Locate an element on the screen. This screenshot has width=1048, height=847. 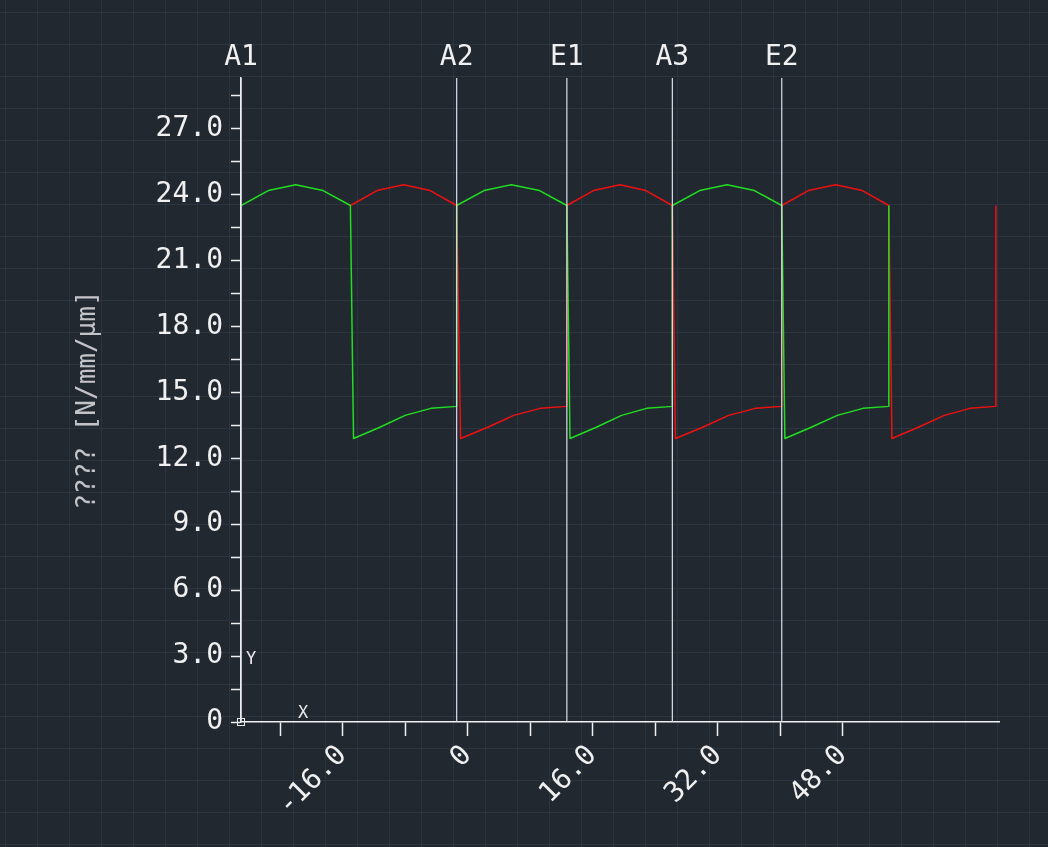
y-tick-label: 27.0 is located at coordinates (189, 126).